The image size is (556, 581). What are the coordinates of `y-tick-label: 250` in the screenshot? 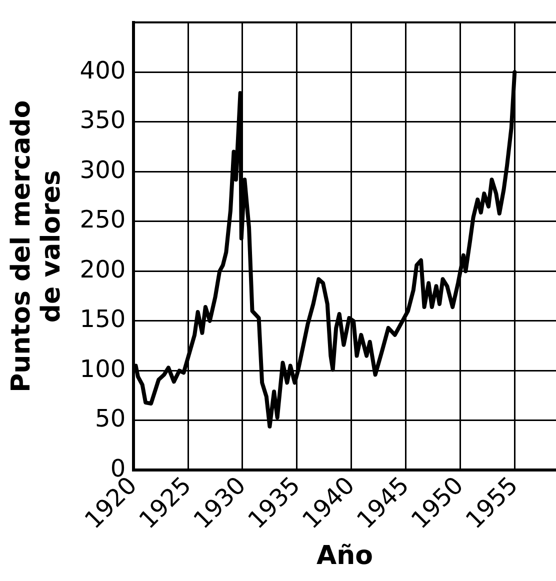 It's located at (103, 220).